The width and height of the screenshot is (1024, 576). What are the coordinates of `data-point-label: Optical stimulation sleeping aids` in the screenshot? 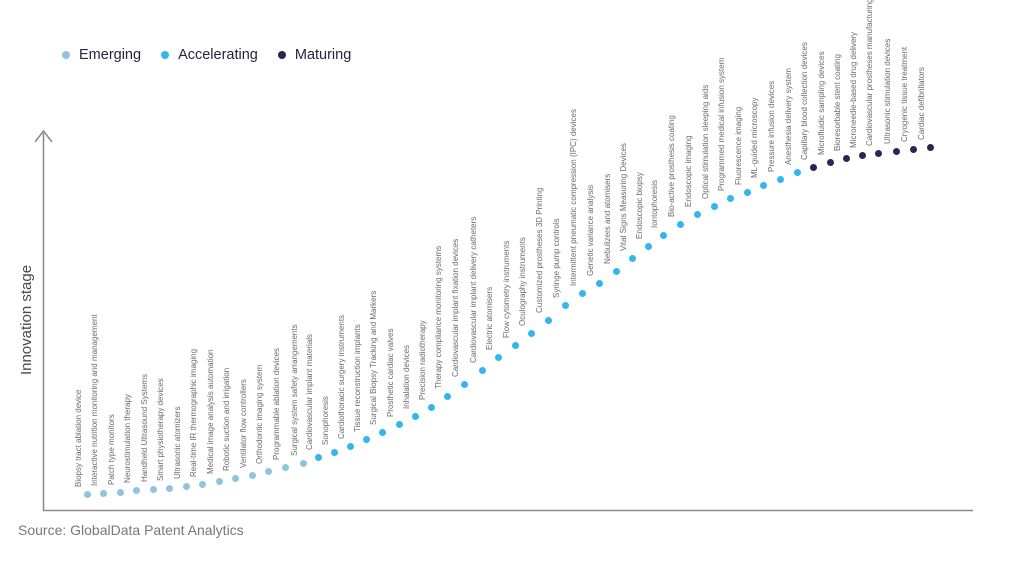 It's located at (705, 141).